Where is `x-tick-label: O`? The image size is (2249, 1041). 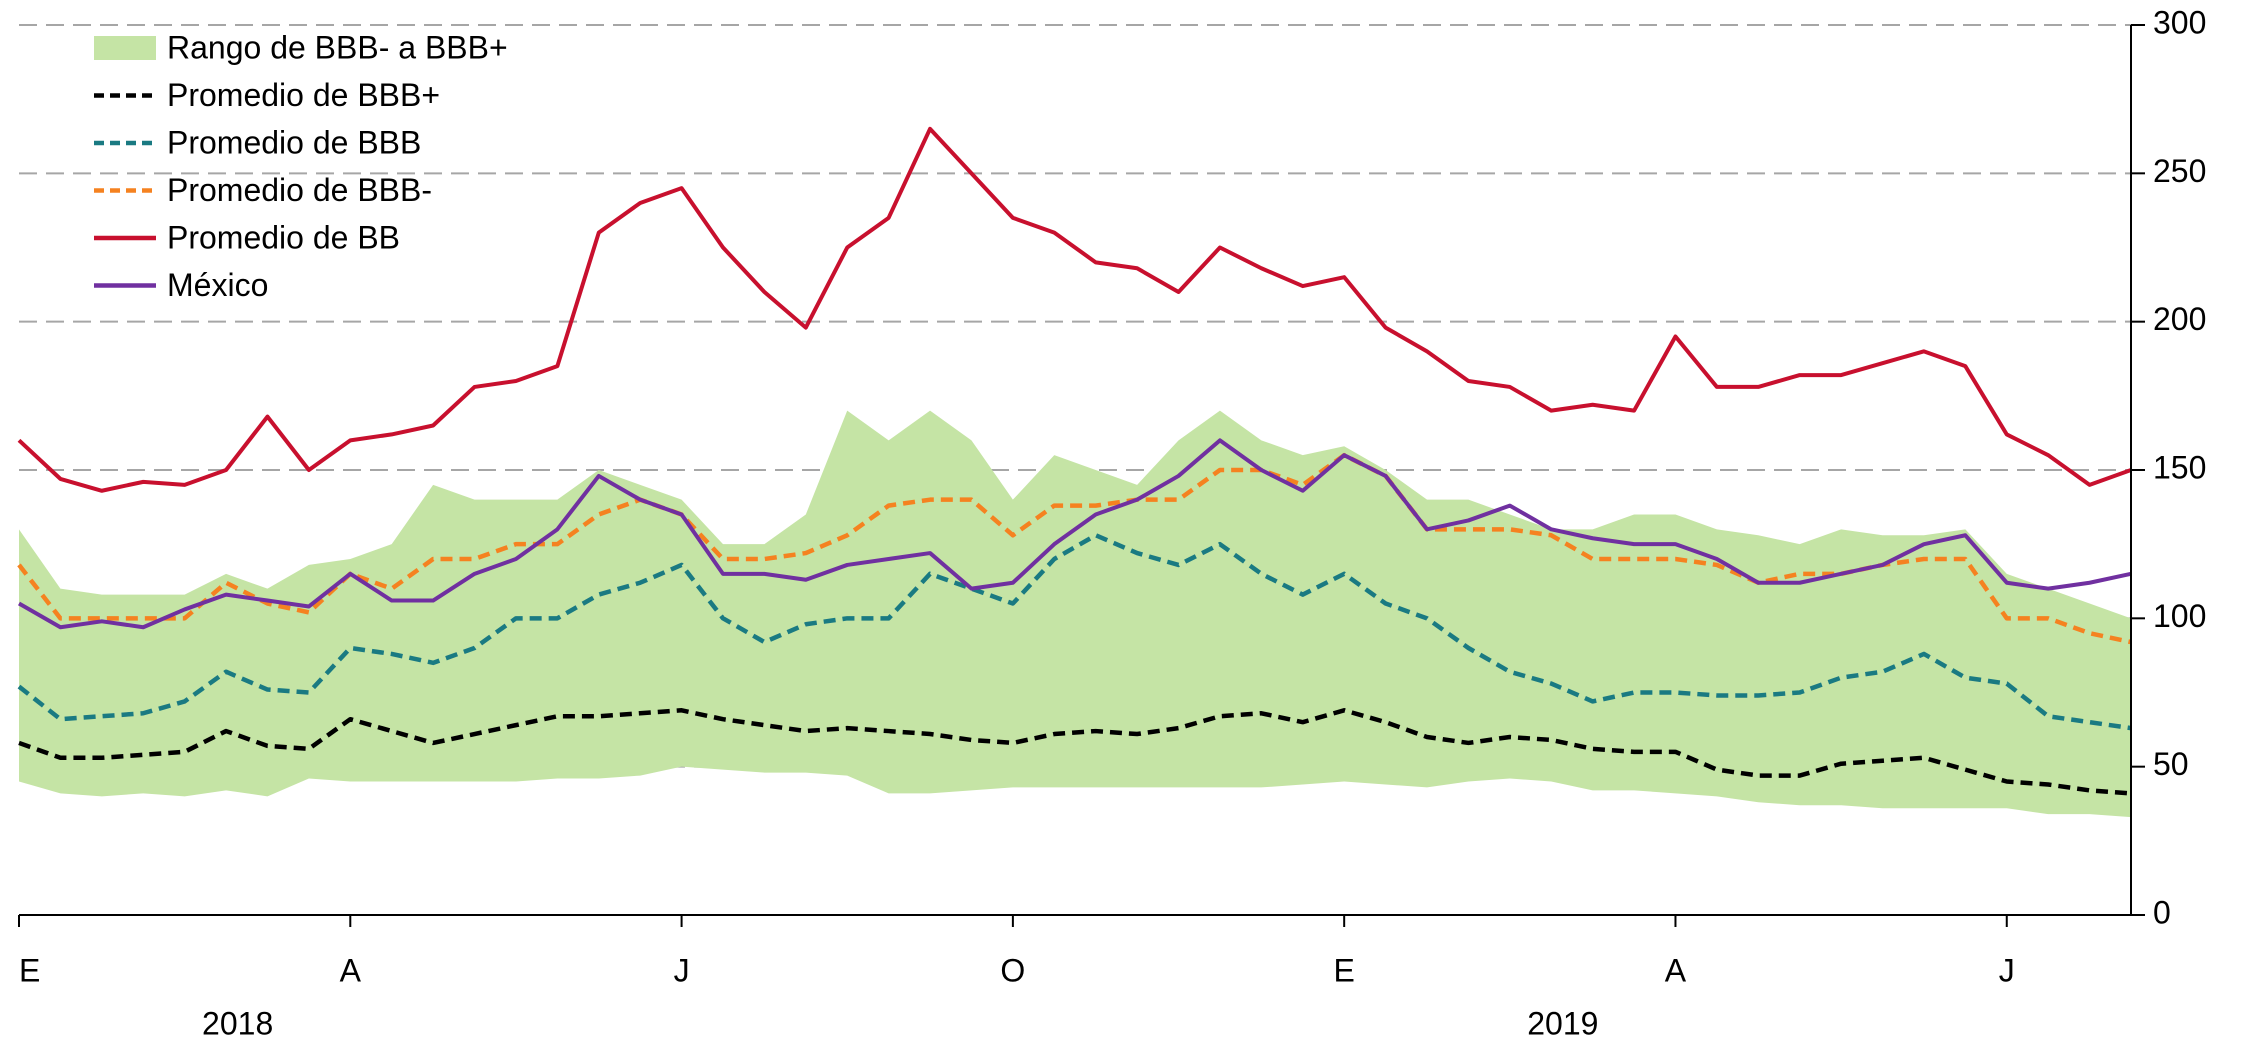
x-tick-label: O is located at coordinates (1012, 970).